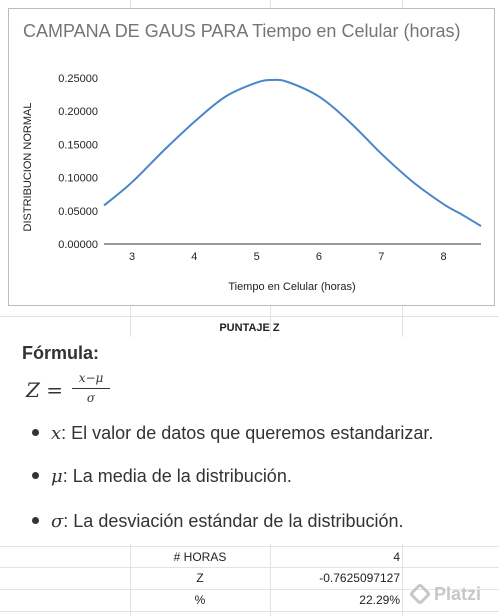 This screenshot has width=499, height=616. I want to click on formula-denominator: σ, so click(91, 398).